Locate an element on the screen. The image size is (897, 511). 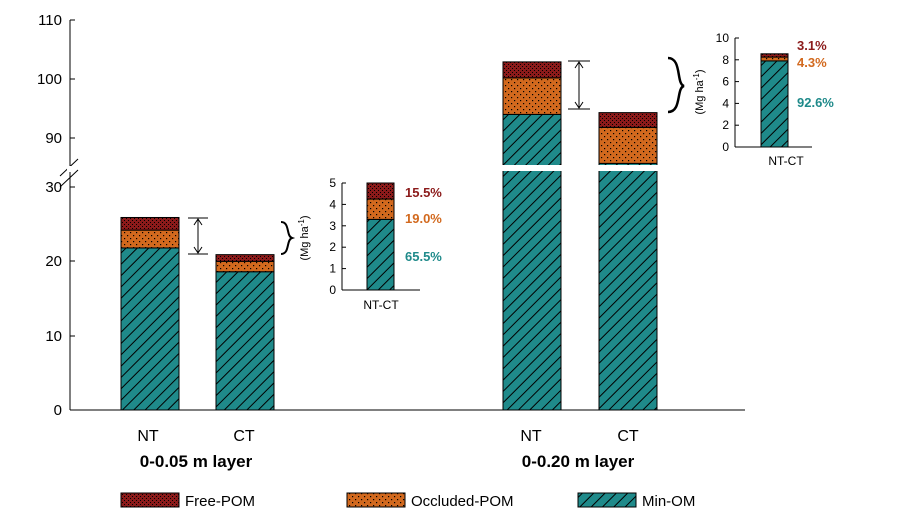
group-label: 0-0.05 m layer is located at coordinates (196, 461).